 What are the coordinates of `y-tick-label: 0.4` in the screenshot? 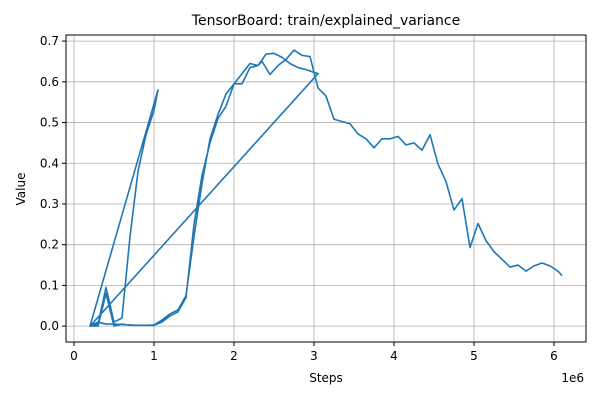 It's located at (49, 163).